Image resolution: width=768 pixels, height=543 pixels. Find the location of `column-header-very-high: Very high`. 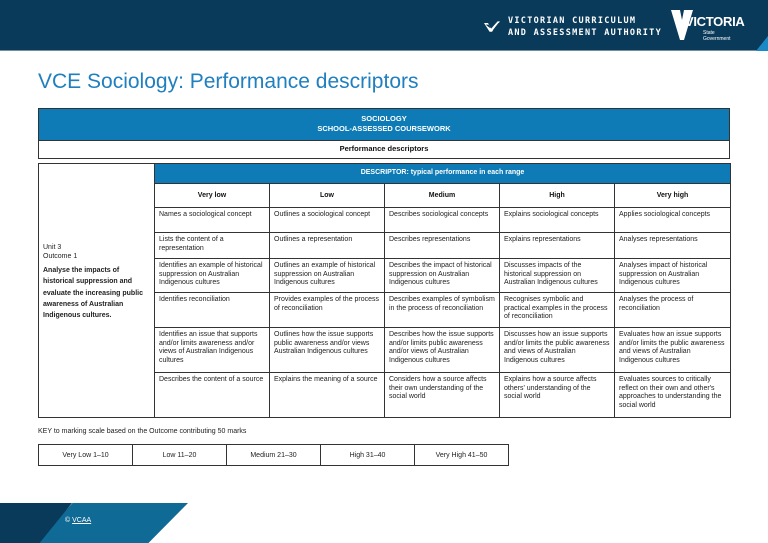

column-header-very-high: Very high is located at coordinates (672, 195).